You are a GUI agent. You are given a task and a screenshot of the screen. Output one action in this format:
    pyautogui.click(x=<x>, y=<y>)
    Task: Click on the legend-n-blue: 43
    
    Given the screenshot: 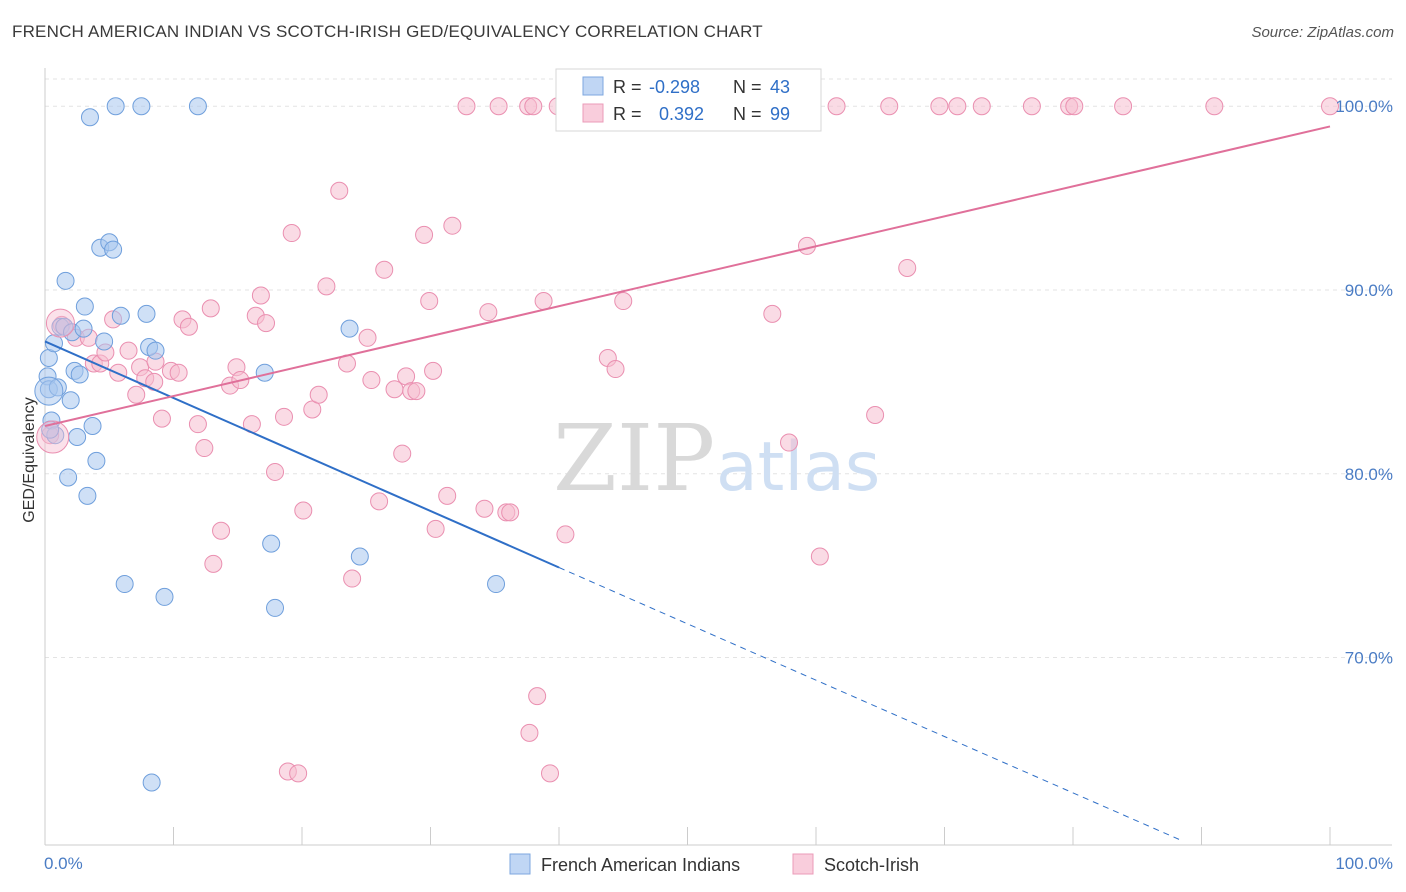 What is the action you would take?
    pyautogui.click(x=780, y=87)
    